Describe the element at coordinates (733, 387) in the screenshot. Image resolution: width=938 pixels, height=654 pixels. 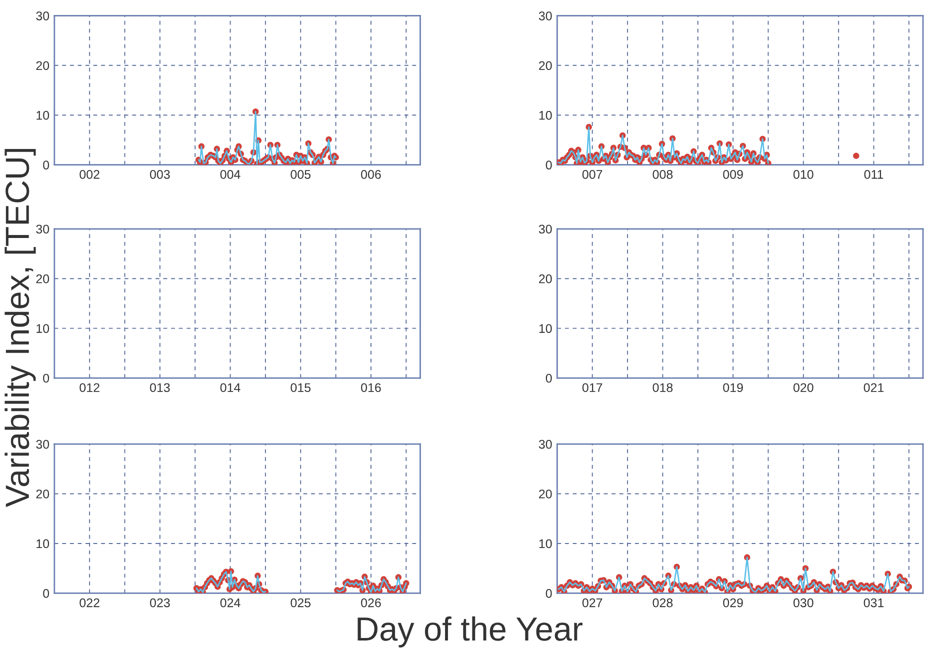
I see `x-tick-label: 019` at that location.